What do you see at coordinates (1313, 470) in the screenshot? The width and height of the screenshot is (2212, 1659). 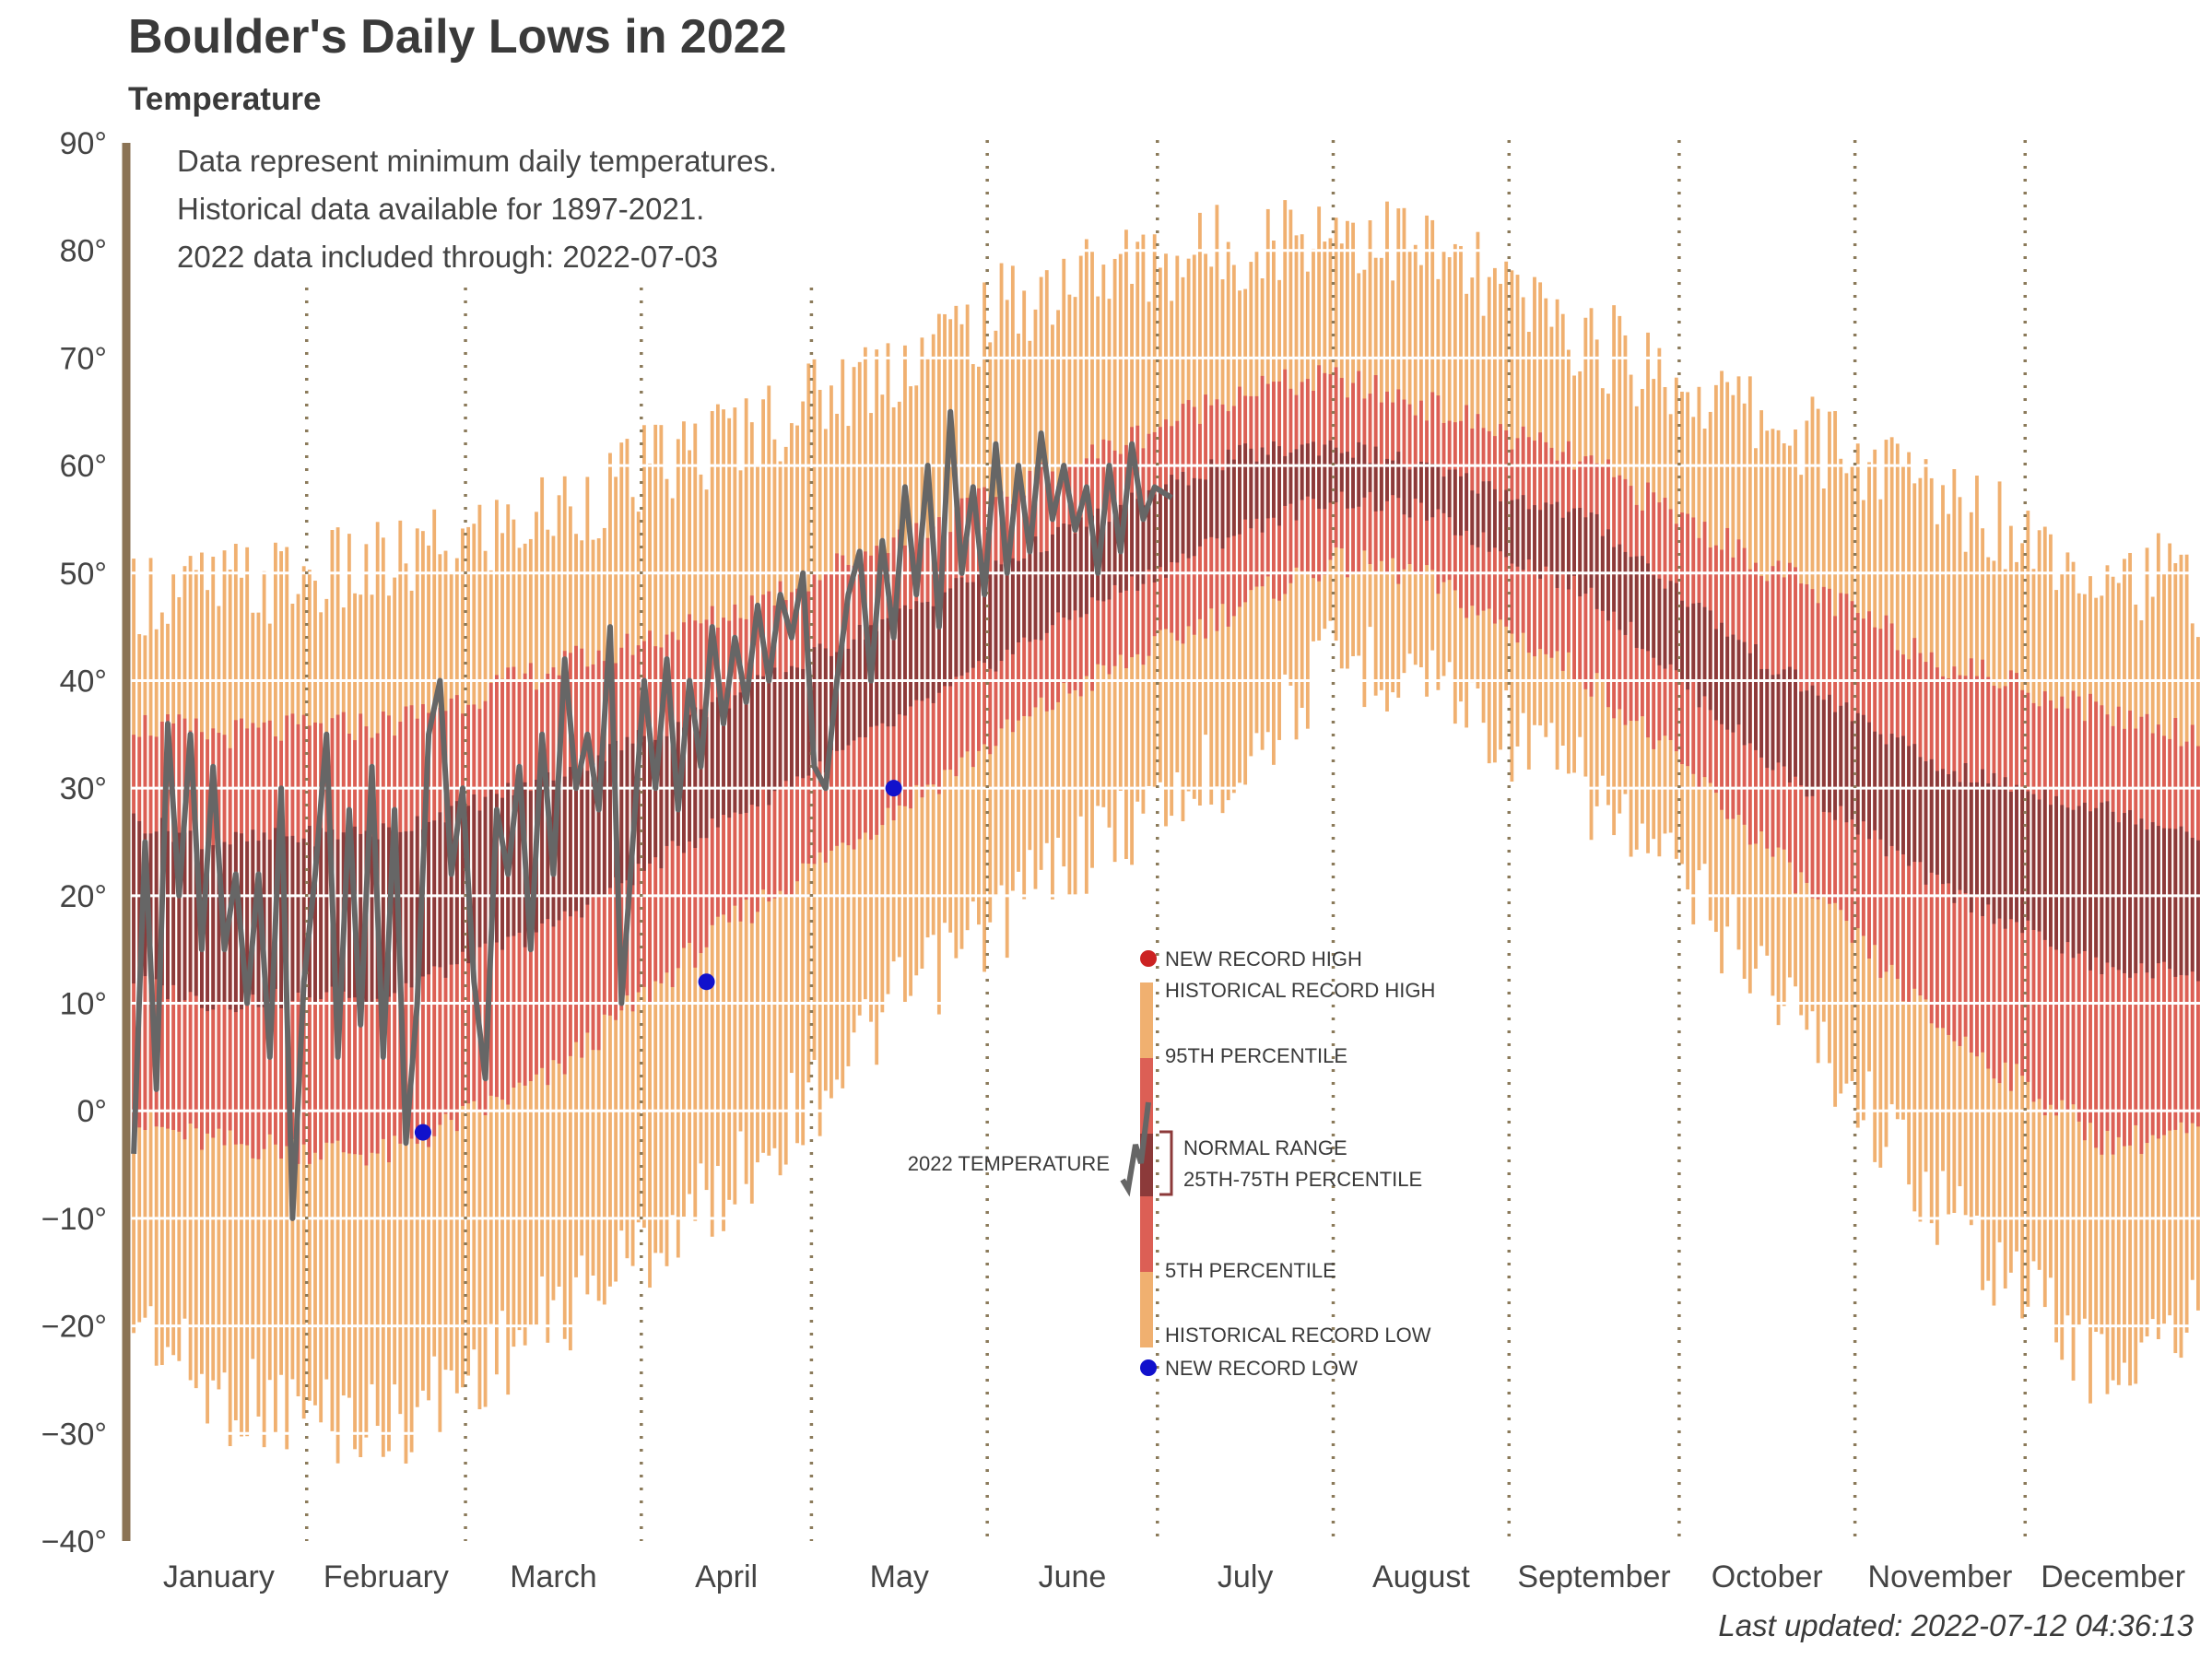 I see `day-209-normal-bar` at bounding box center [1313, 470].